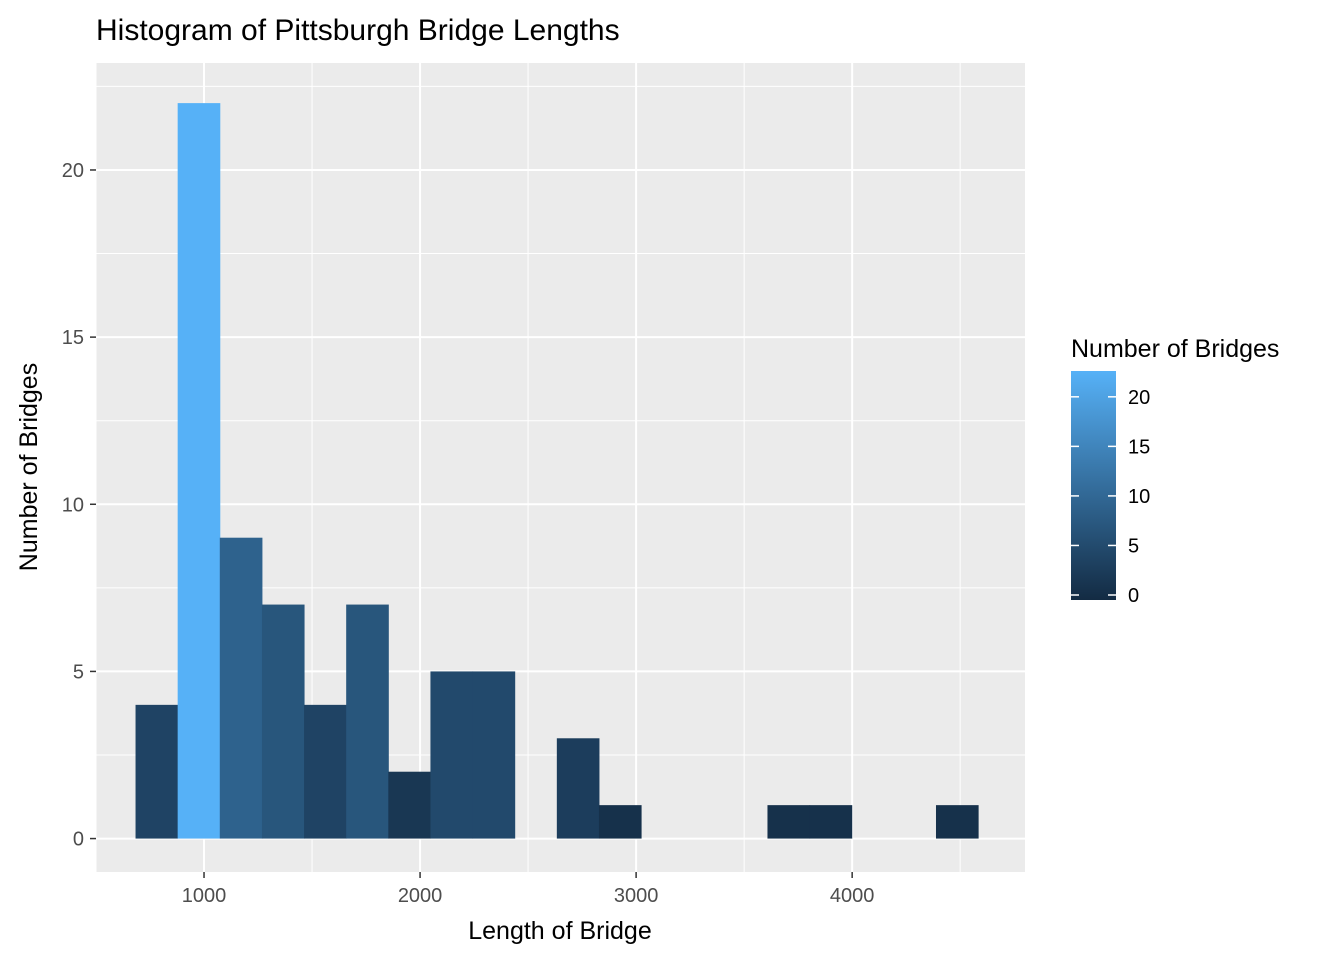 This screenshot has height=960, width=1344. I want to click on legend-tick-label: 15, so click(1139, 447).